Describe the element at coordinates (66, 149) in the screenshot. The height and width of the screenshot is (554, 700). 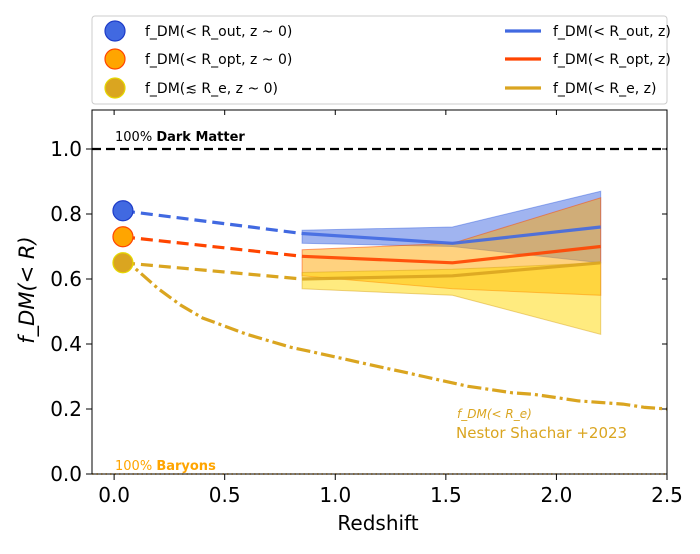
I see `y-tick-label: 1.0` at that location.